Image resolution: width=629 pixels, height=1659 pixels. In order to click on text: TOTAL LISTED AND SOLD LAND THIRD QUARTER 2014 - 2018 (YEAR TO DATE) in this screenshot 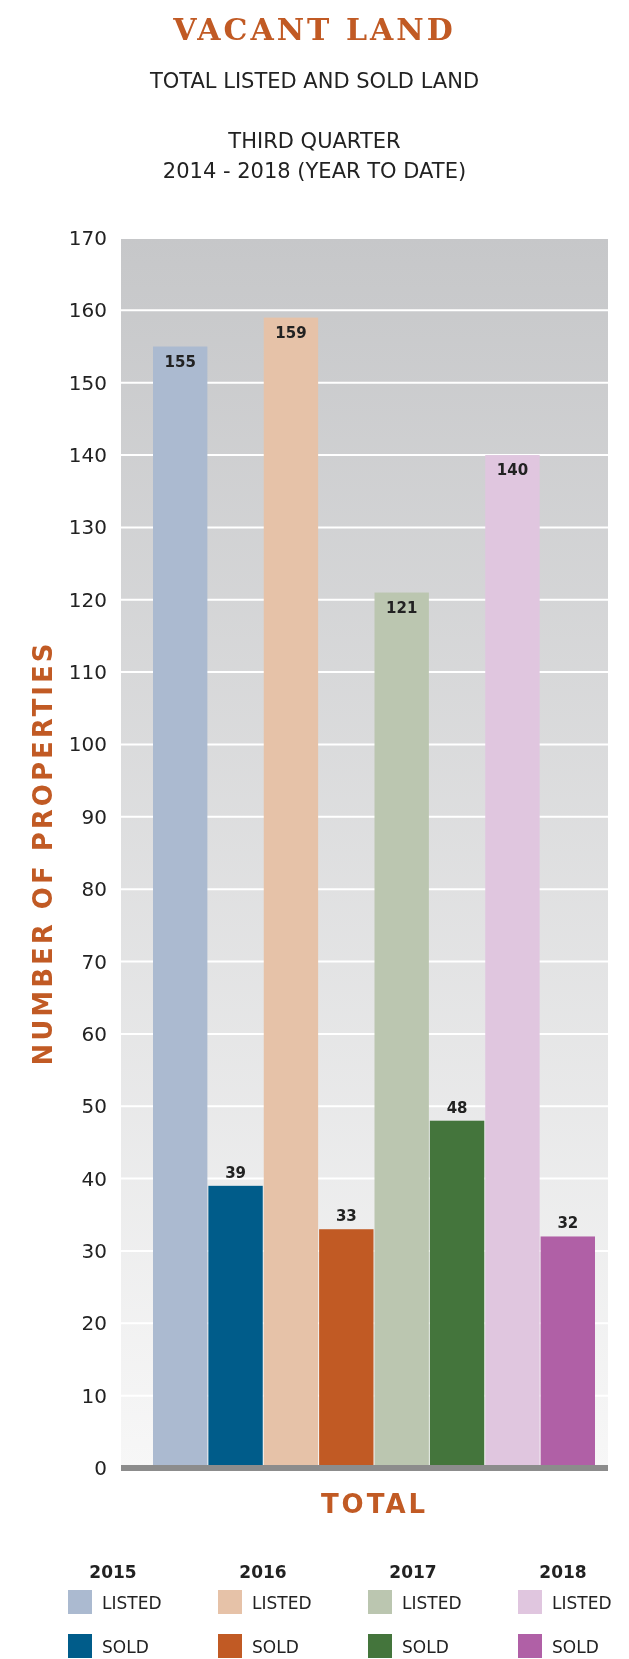, I will do `click(314, 126)`.